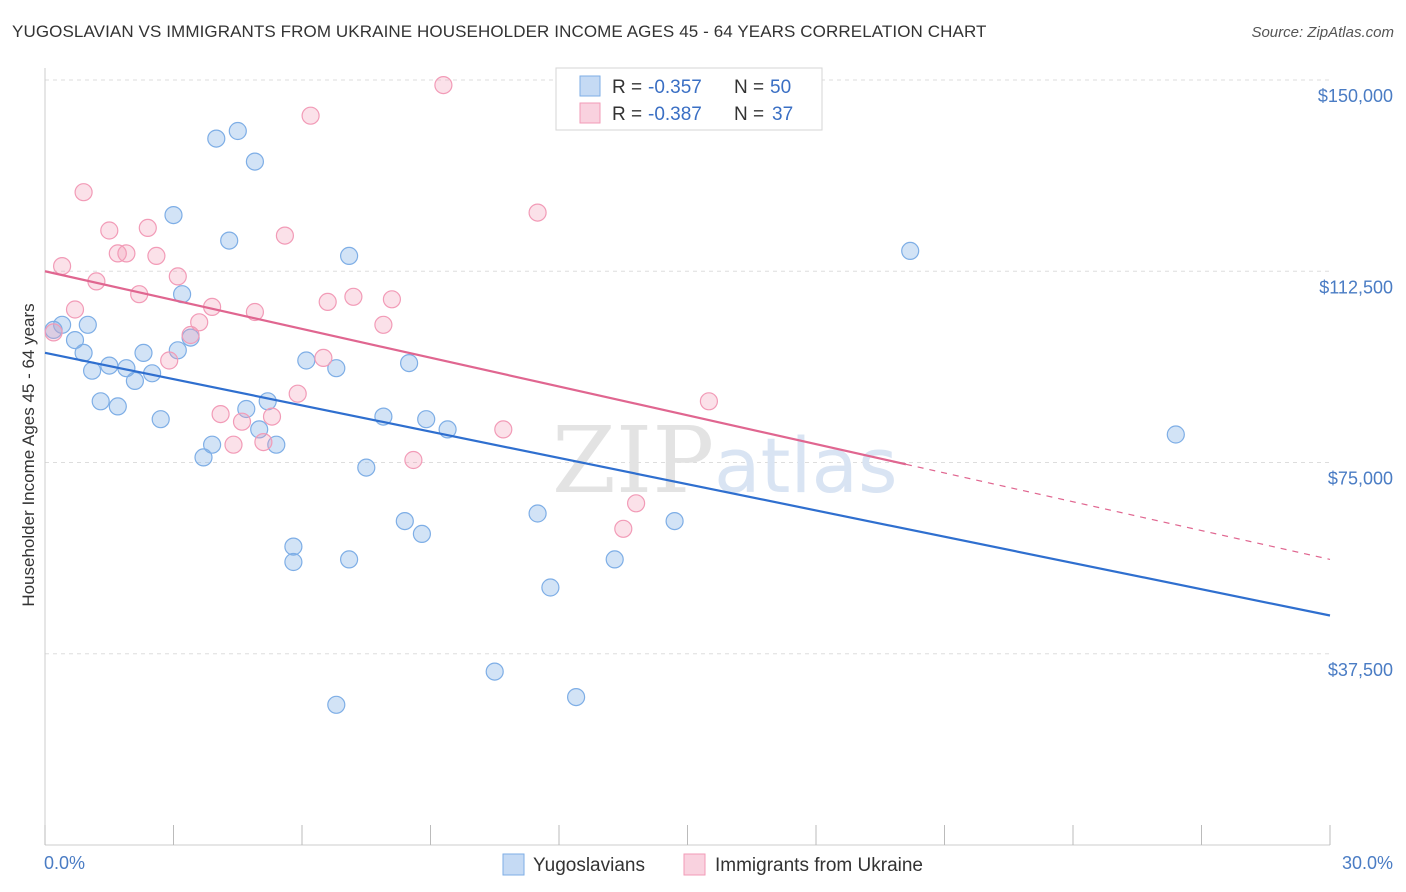  Describe the element at coordinates (689, 99) in the screenshot. I see `correlation-legend: R = -0.357 N = 50 R = -0.387 N = 37` at that location.